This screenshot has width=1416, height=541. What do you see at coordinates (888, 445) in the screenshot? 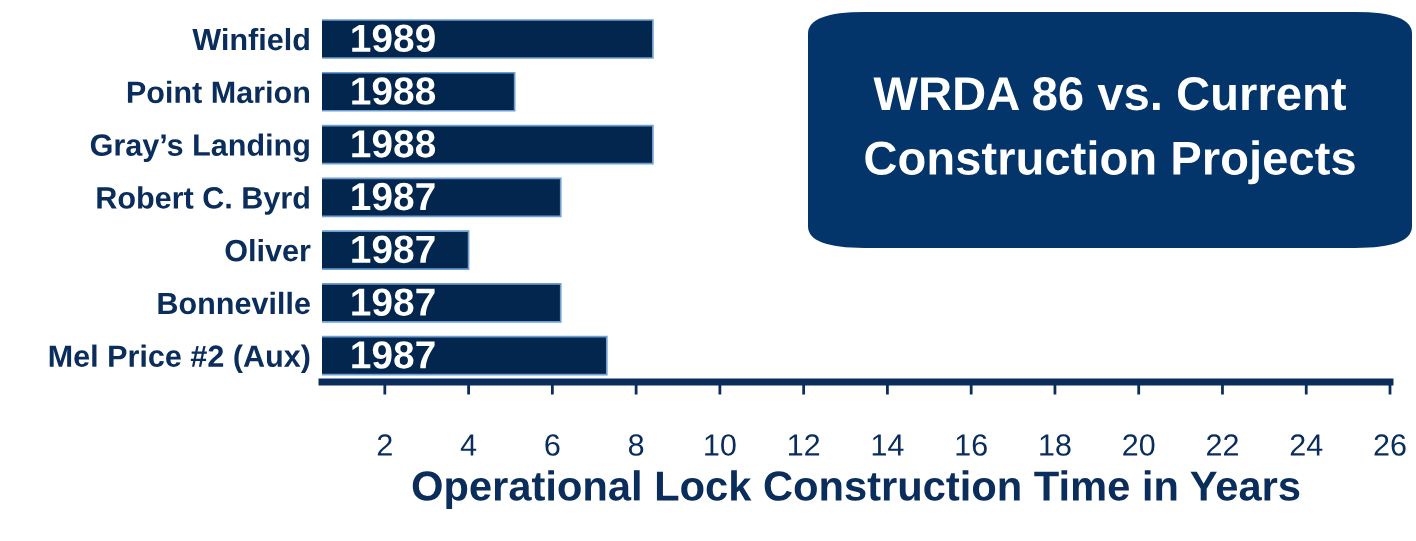
I see `x-tick-label: 14` at bounding box center [888, 445].